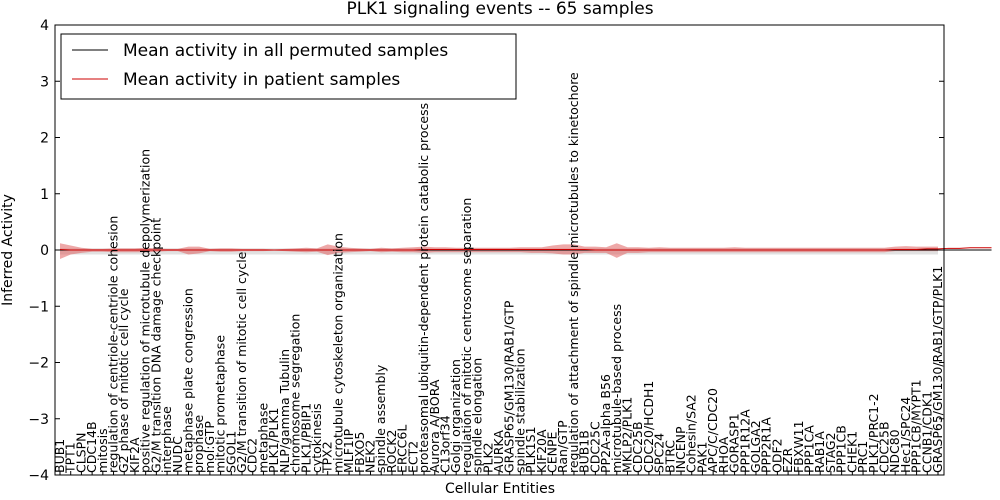 The width and height of the screenshot is (1000, 500). What do you see at coordinates (38, 420) in the screenshot?
I see `y-tick-label: −3` at bounding box center [38, 420].